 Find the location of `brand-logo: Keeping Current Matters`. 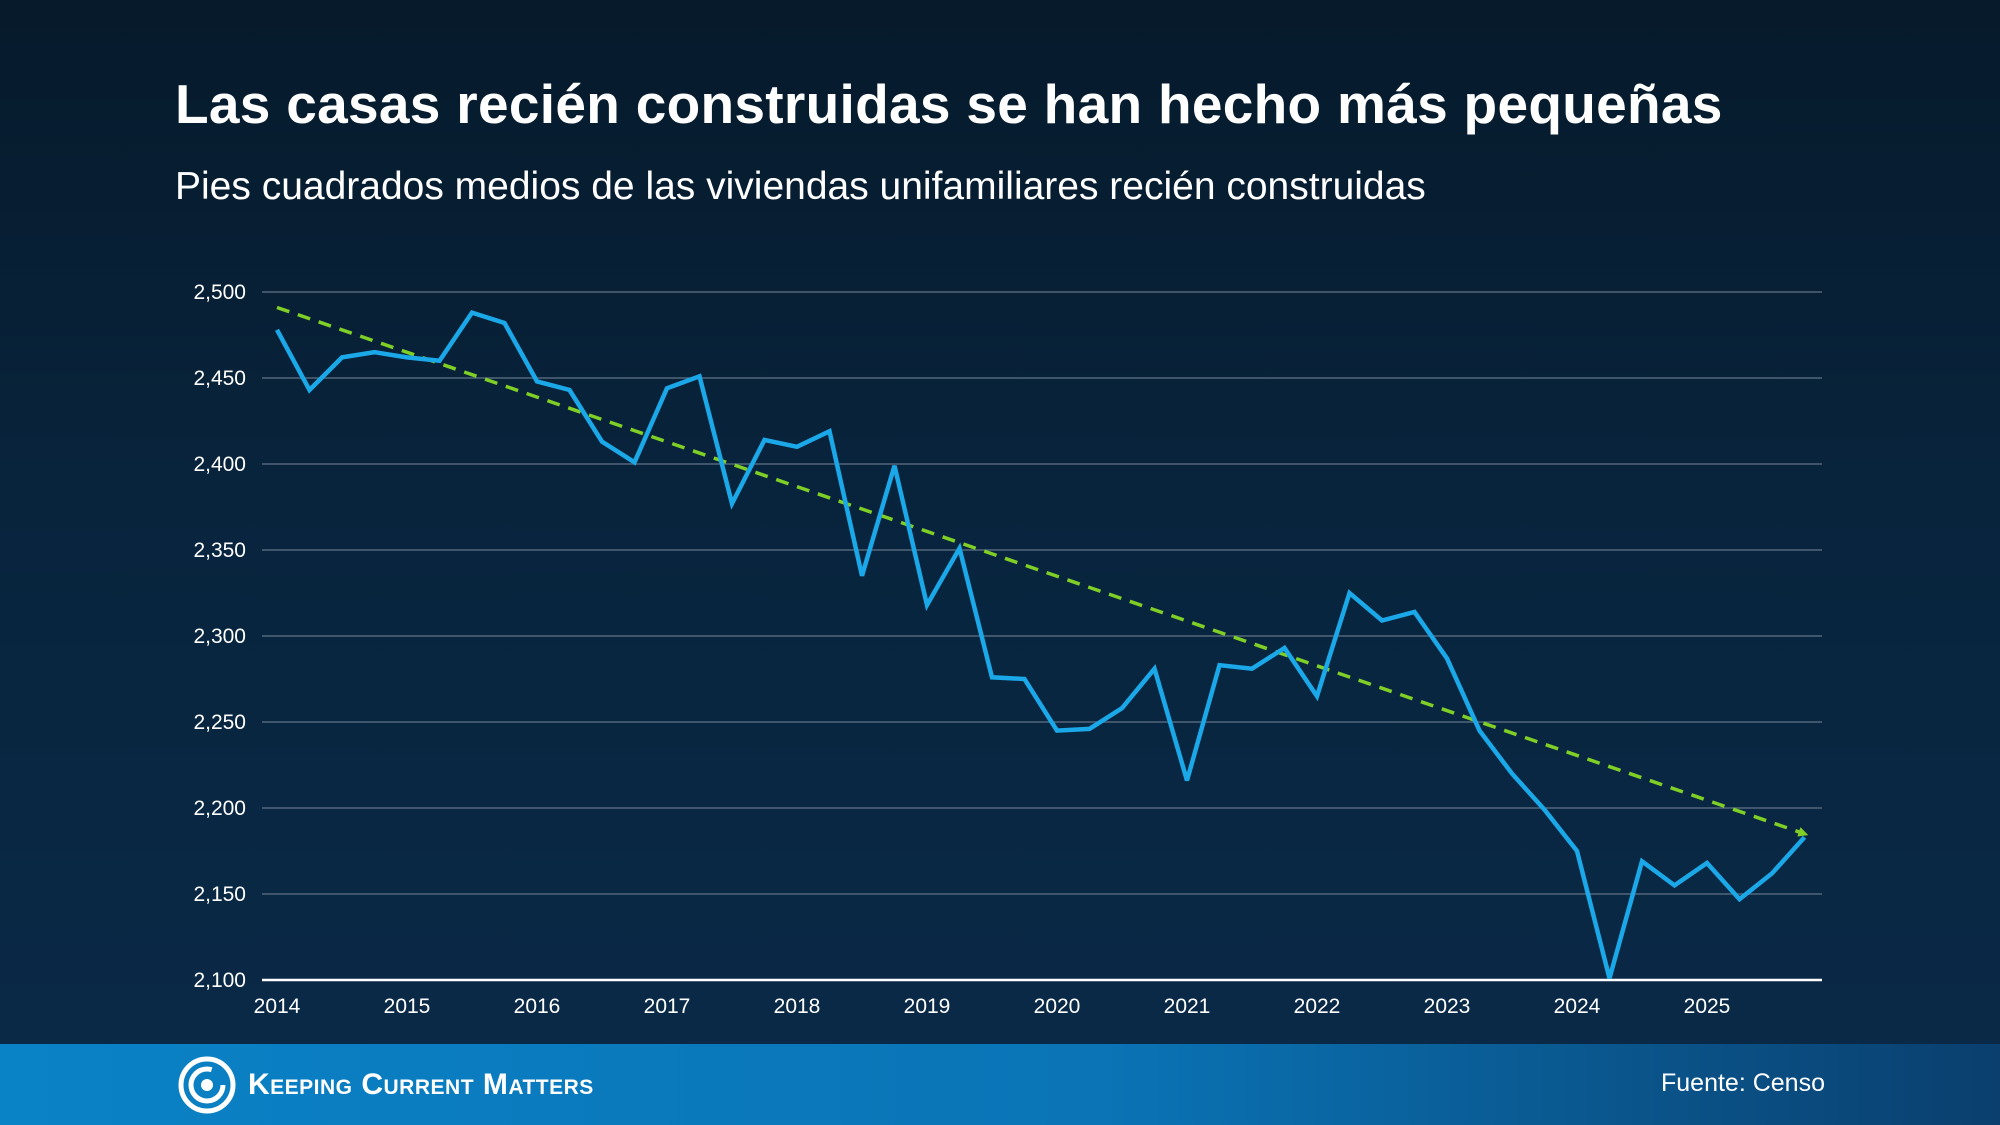

brand-logo: Keeping Current Matters is located at coordinates (386, 1085).